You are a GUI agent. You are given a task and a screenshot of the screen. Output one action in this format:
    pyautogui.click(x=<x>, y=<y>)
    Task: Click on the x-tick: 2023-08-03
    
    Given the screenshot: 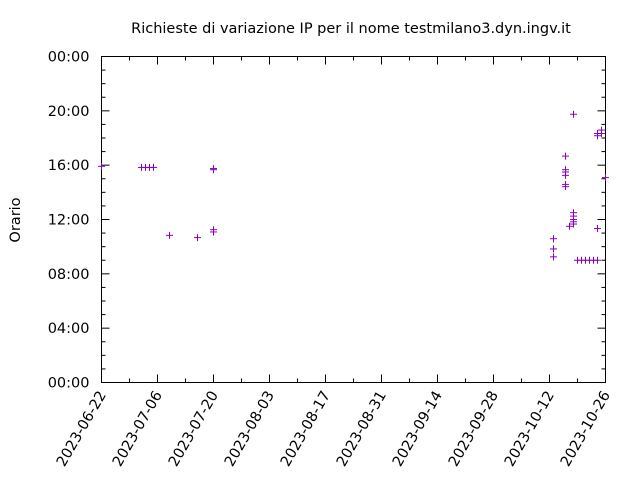 What is the action you would take?
    pyautogui.click(x=250, y=263)
    